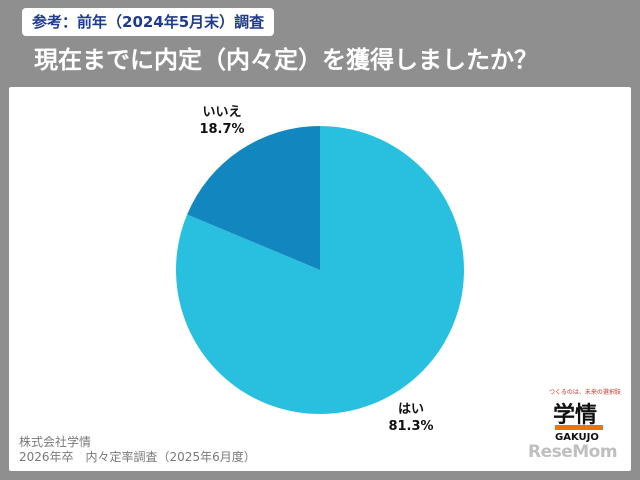 The height and width of the screenshot is (480, 640). What do you see at coordinates (585, 392) in the screenshot?
I see `logo-tagline: つくるのは、未来の選択肢` at bounding box center [585, 392].